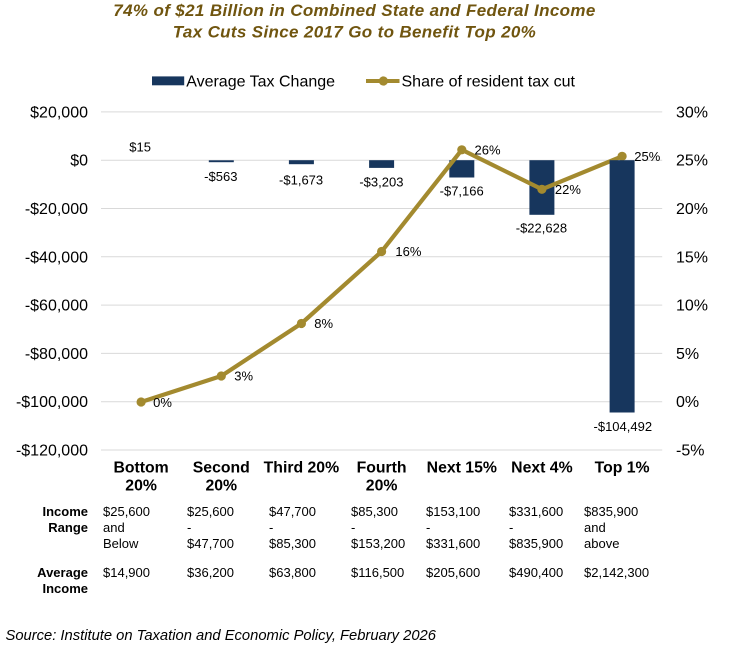 The image size is (733, 646). I want to click on svg-text: -$1,673, so click(301, 179).